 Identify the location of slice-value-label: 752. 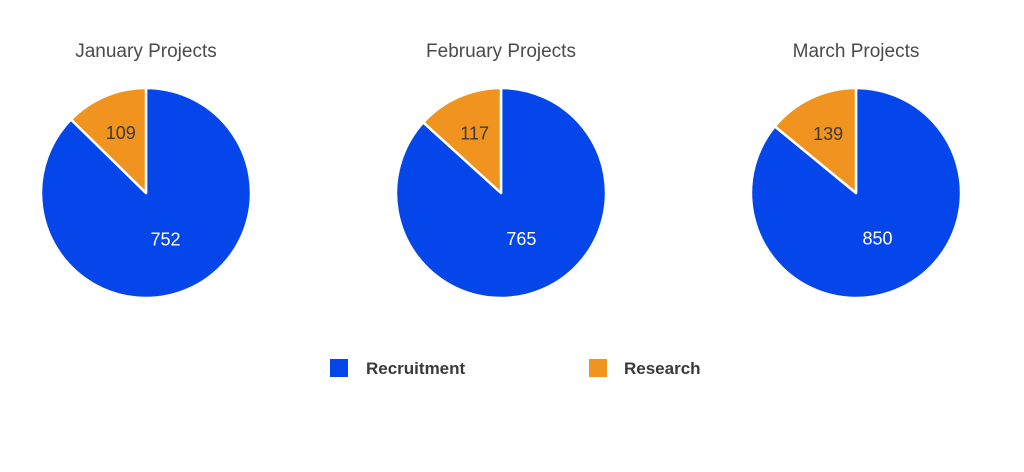
(165, 239).